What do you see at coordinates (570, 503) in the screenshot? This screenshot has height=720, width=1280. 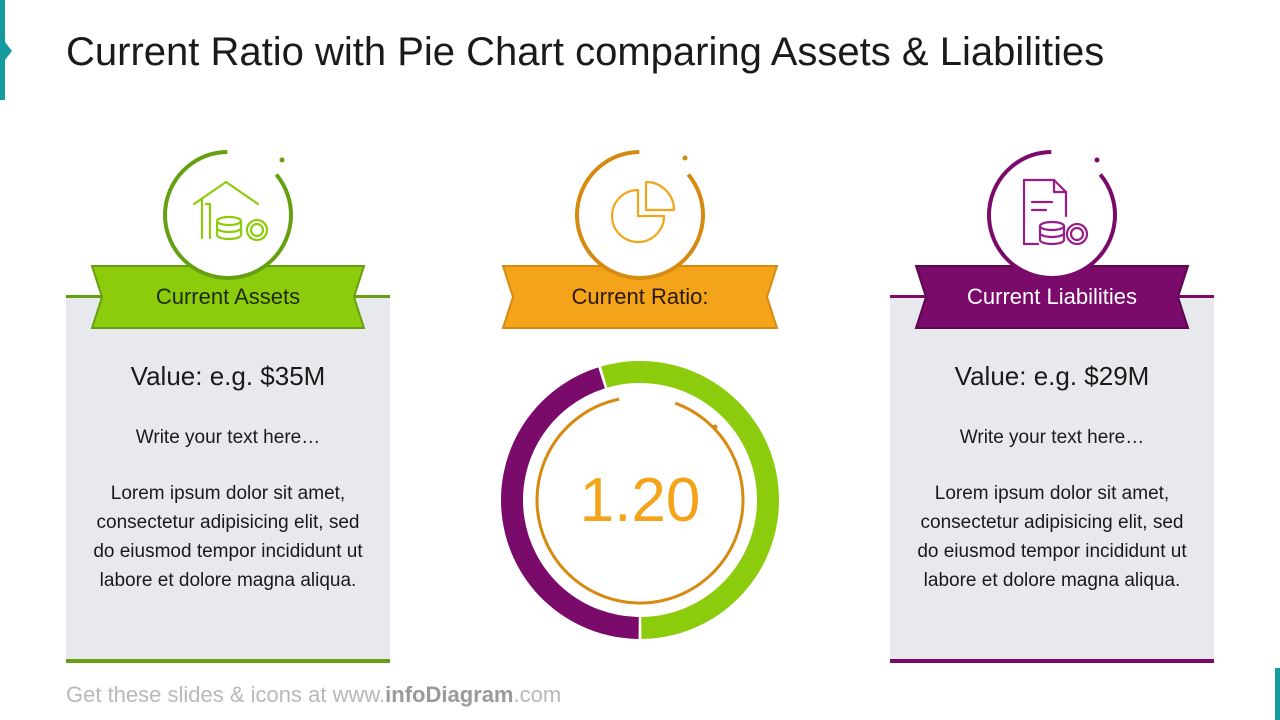 I see `donut-slice-liabilities` at bounding box center [570, 503].